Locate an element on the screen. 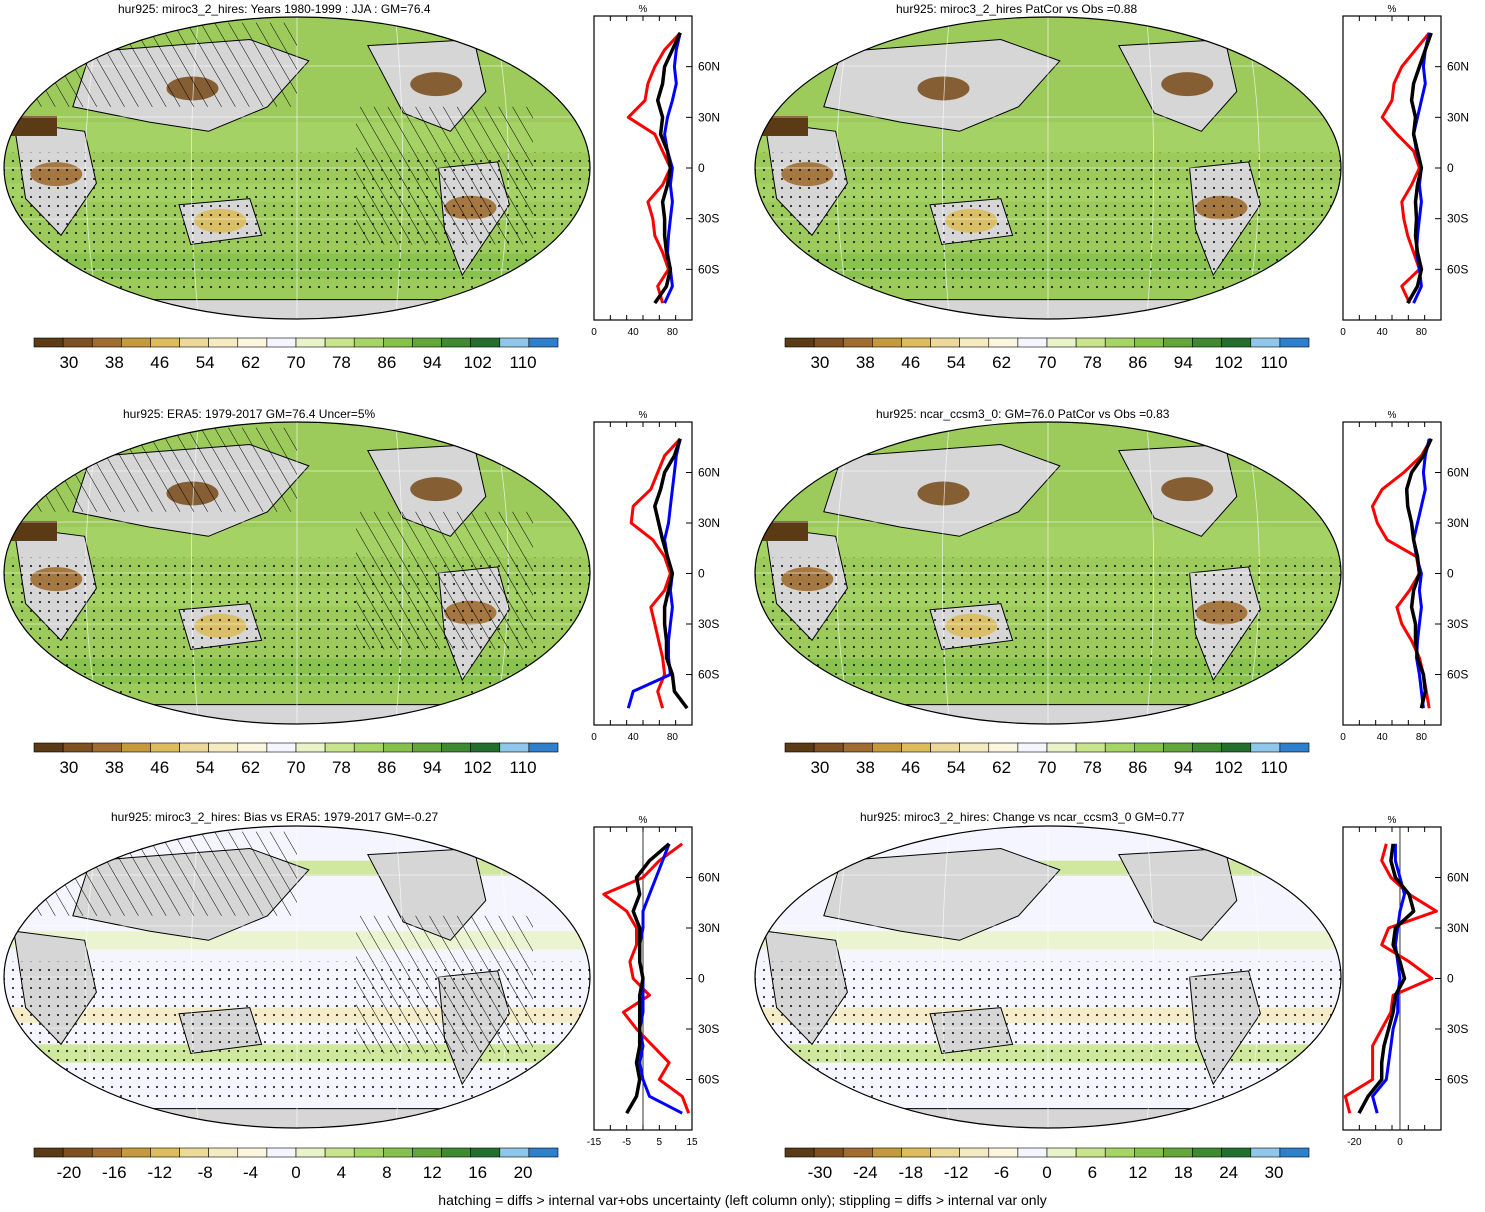 This screenshot has height=1212, width=1485. profile-6: % -20 0 60N 30N 0 30S 60S is located at coordinates (1405, 981).